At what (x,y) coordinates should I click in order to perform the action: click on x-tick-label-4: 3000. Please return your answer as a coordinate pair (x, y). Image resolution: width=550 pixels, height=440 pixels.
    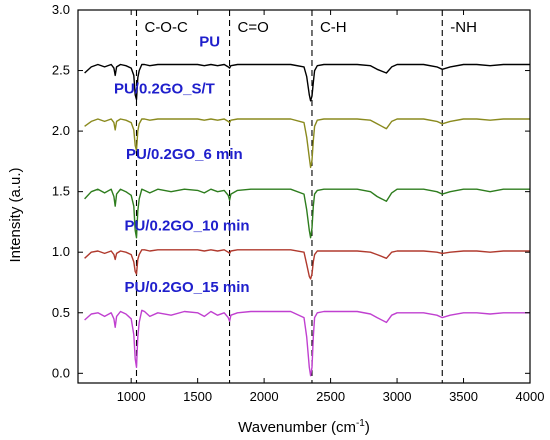
    Looking at the image, I should click on (397, 396).